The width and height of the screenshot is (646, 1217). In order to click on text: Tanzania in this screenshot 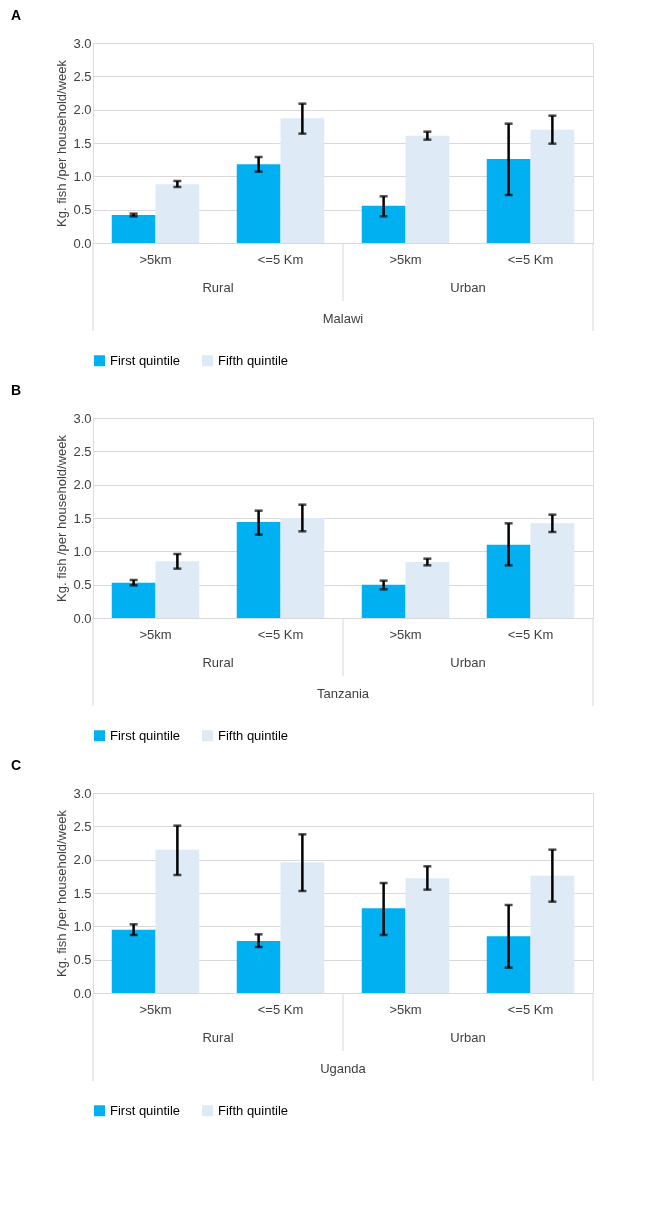, I will do `click(343, 693)`.